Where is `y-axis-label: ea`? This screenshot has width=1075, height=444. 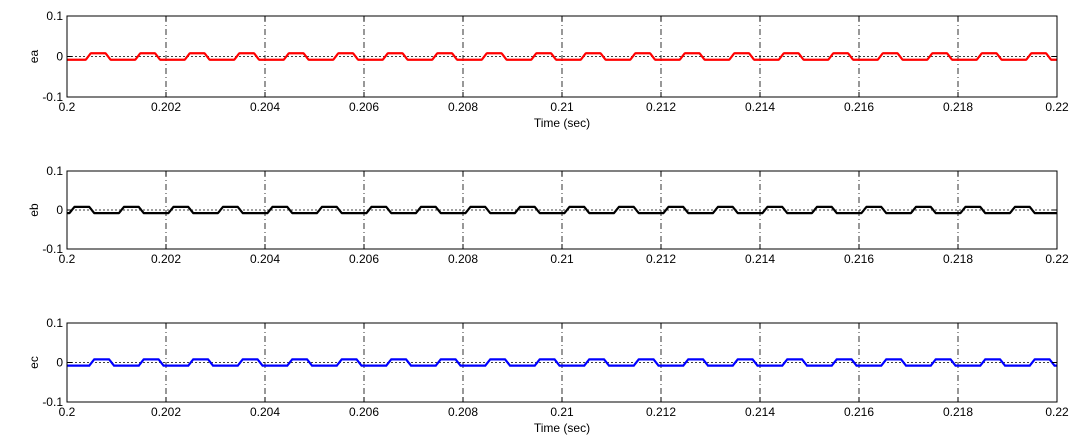
y-axis-label: ea is located at coordinates (34, 57).